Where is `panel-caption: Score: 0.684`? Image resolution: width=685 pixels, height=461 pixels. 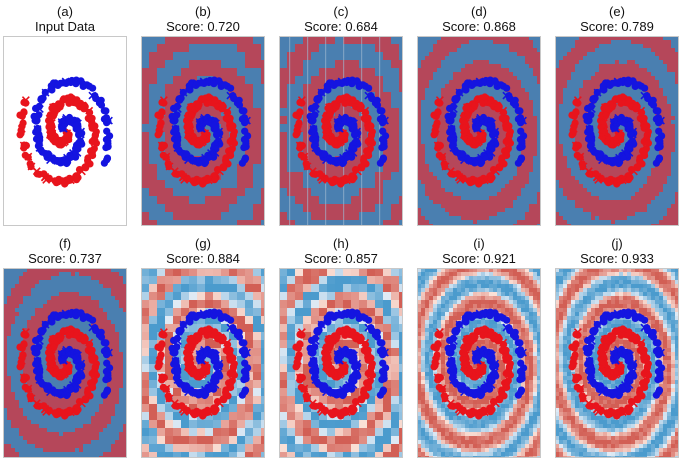
panel-caption: Score: 0.684 is located at coordinates (341, 26).